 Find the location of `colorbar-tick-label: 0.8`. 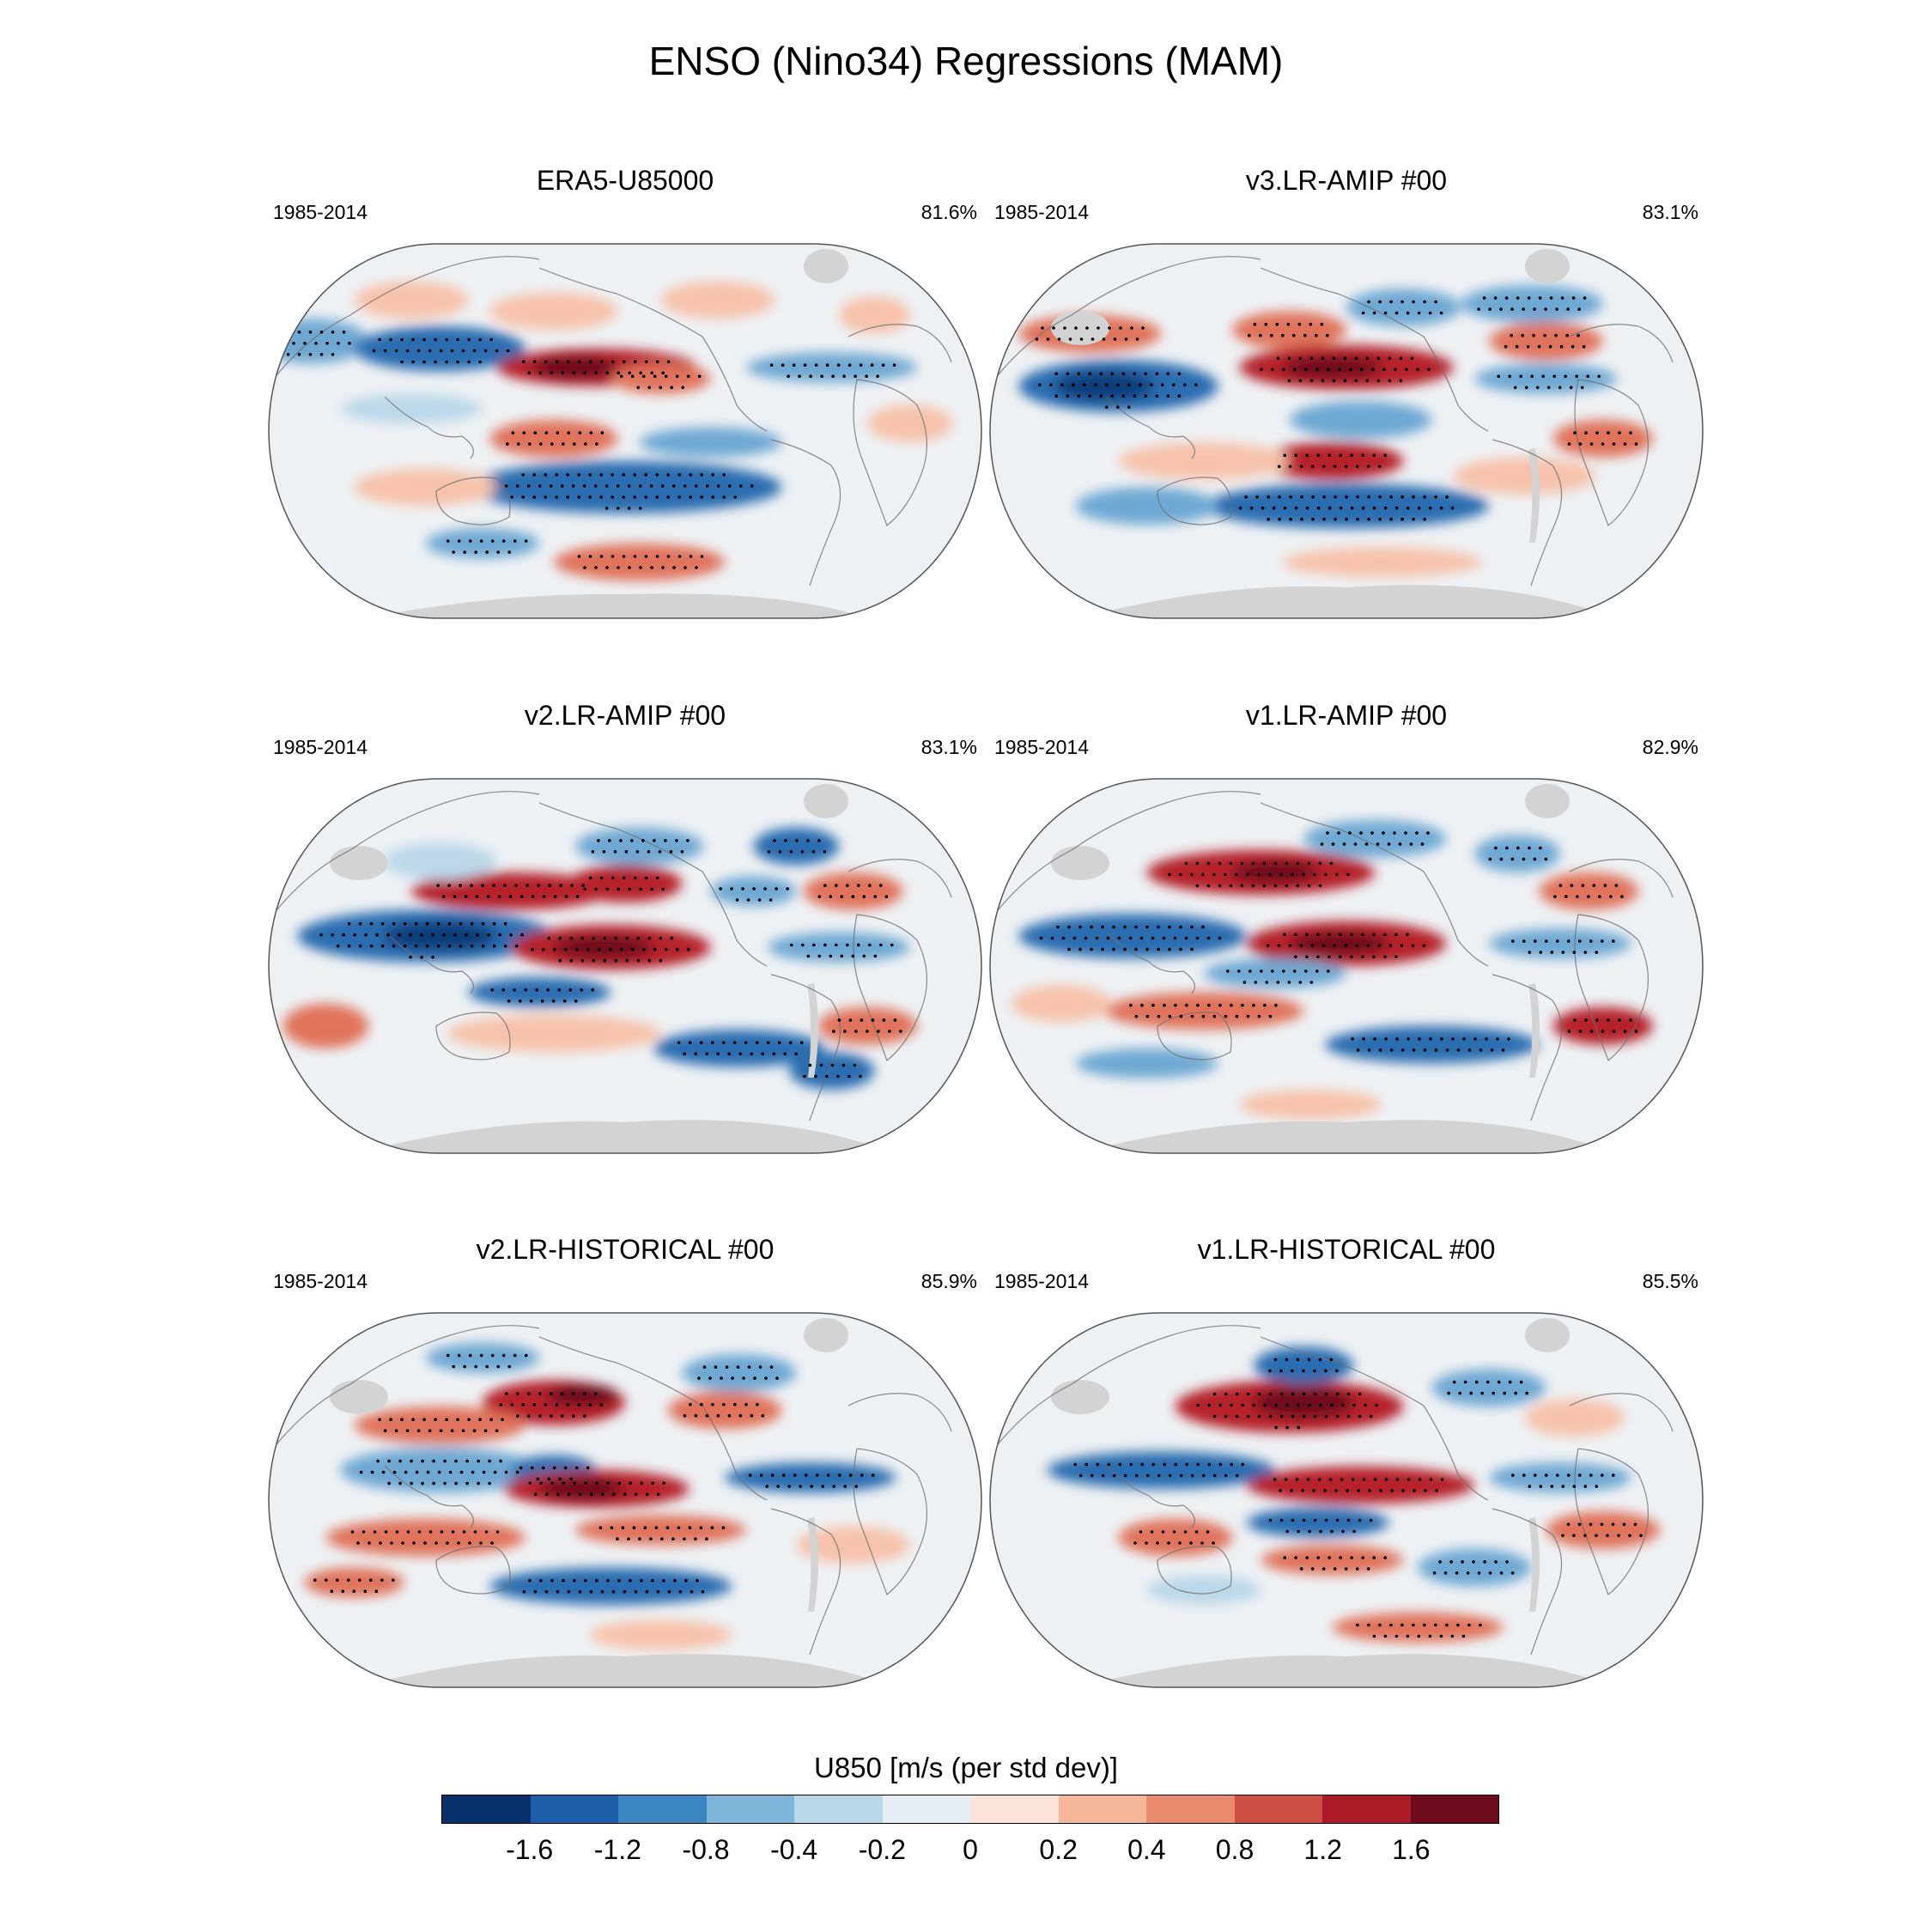

colorbar-tick-label: 0.8 is located at coordinates (1235, 1850).